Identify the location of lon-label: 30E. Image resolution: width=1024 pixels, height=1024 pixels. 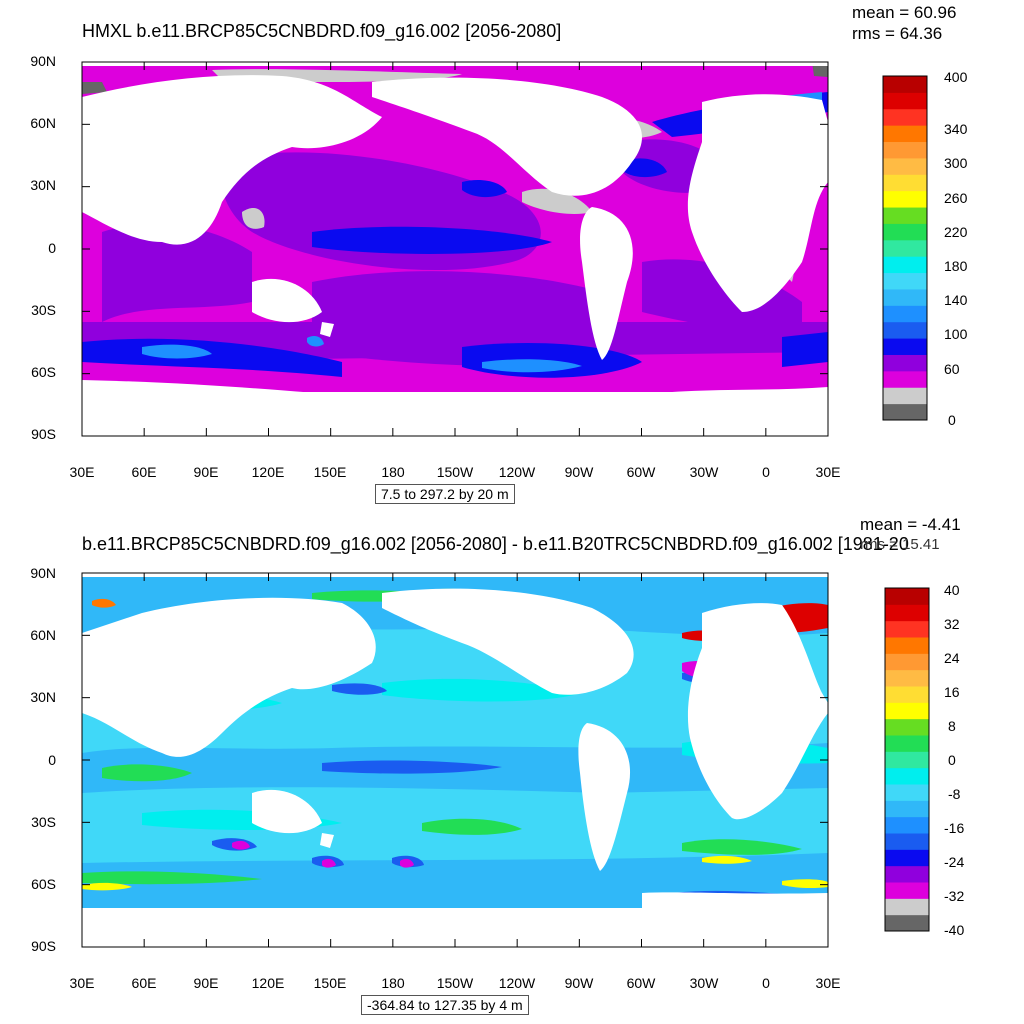
(828, 472).